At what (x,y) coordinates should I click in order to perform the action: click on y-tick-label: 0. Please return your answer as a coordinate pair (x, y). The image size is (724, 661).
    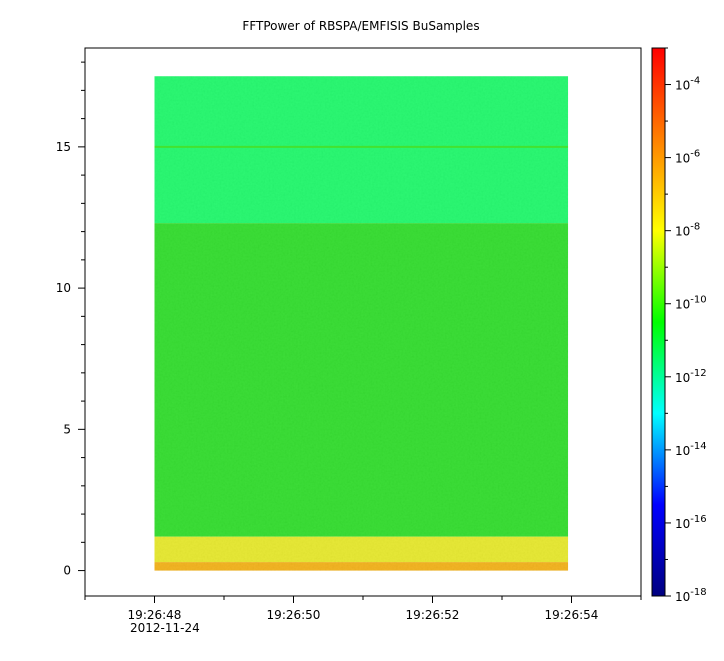
    Looking at the image, I should click on (67, 571).